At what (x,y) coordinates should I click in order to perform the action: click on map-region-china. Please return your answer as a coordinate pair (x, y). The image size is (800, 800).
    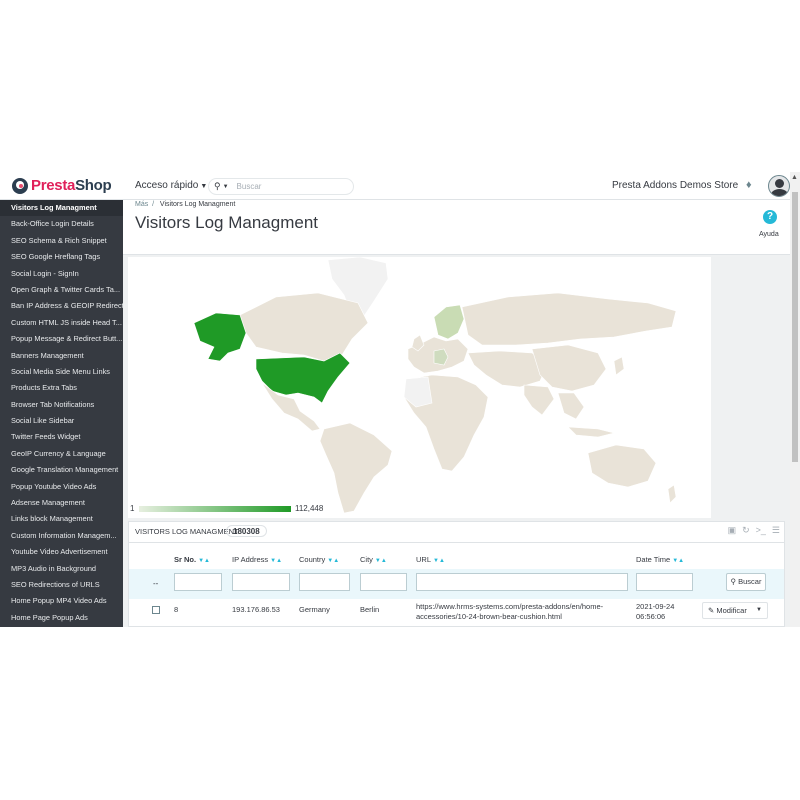
    Looking at the image, I should click on (569, 368).